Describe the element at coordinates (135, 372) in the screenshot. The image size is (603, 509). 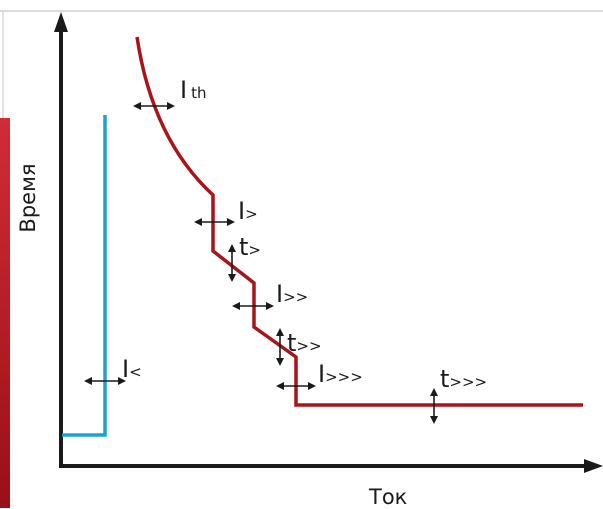
I see `label-i-lt-sub: <` at that location.